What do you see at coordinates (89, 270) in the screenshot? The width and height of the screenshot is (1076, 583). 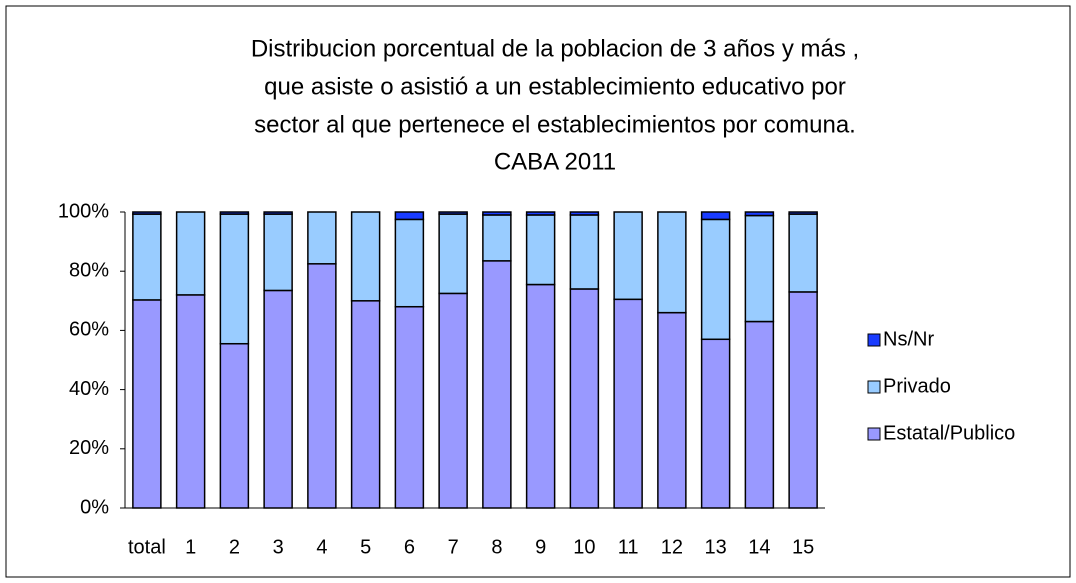 I see `y-tick-label: 80%` at bounding box center [89, 270].